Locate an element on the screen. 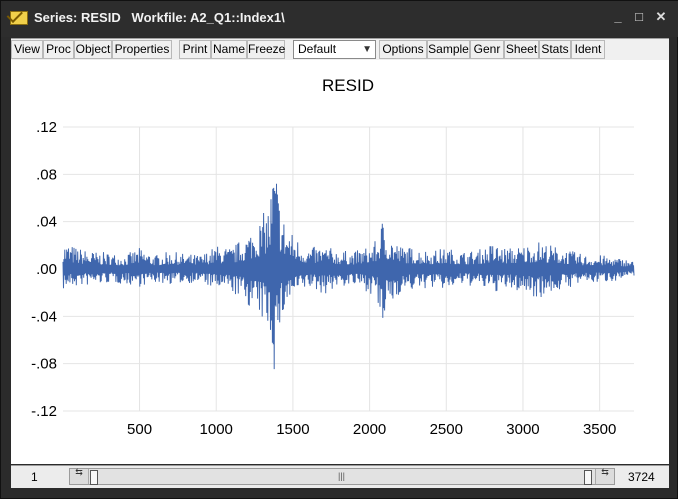 The width and height of the screenshot is (678, 499). x-tick-label: 2000 is located at coordinates (369, 429).